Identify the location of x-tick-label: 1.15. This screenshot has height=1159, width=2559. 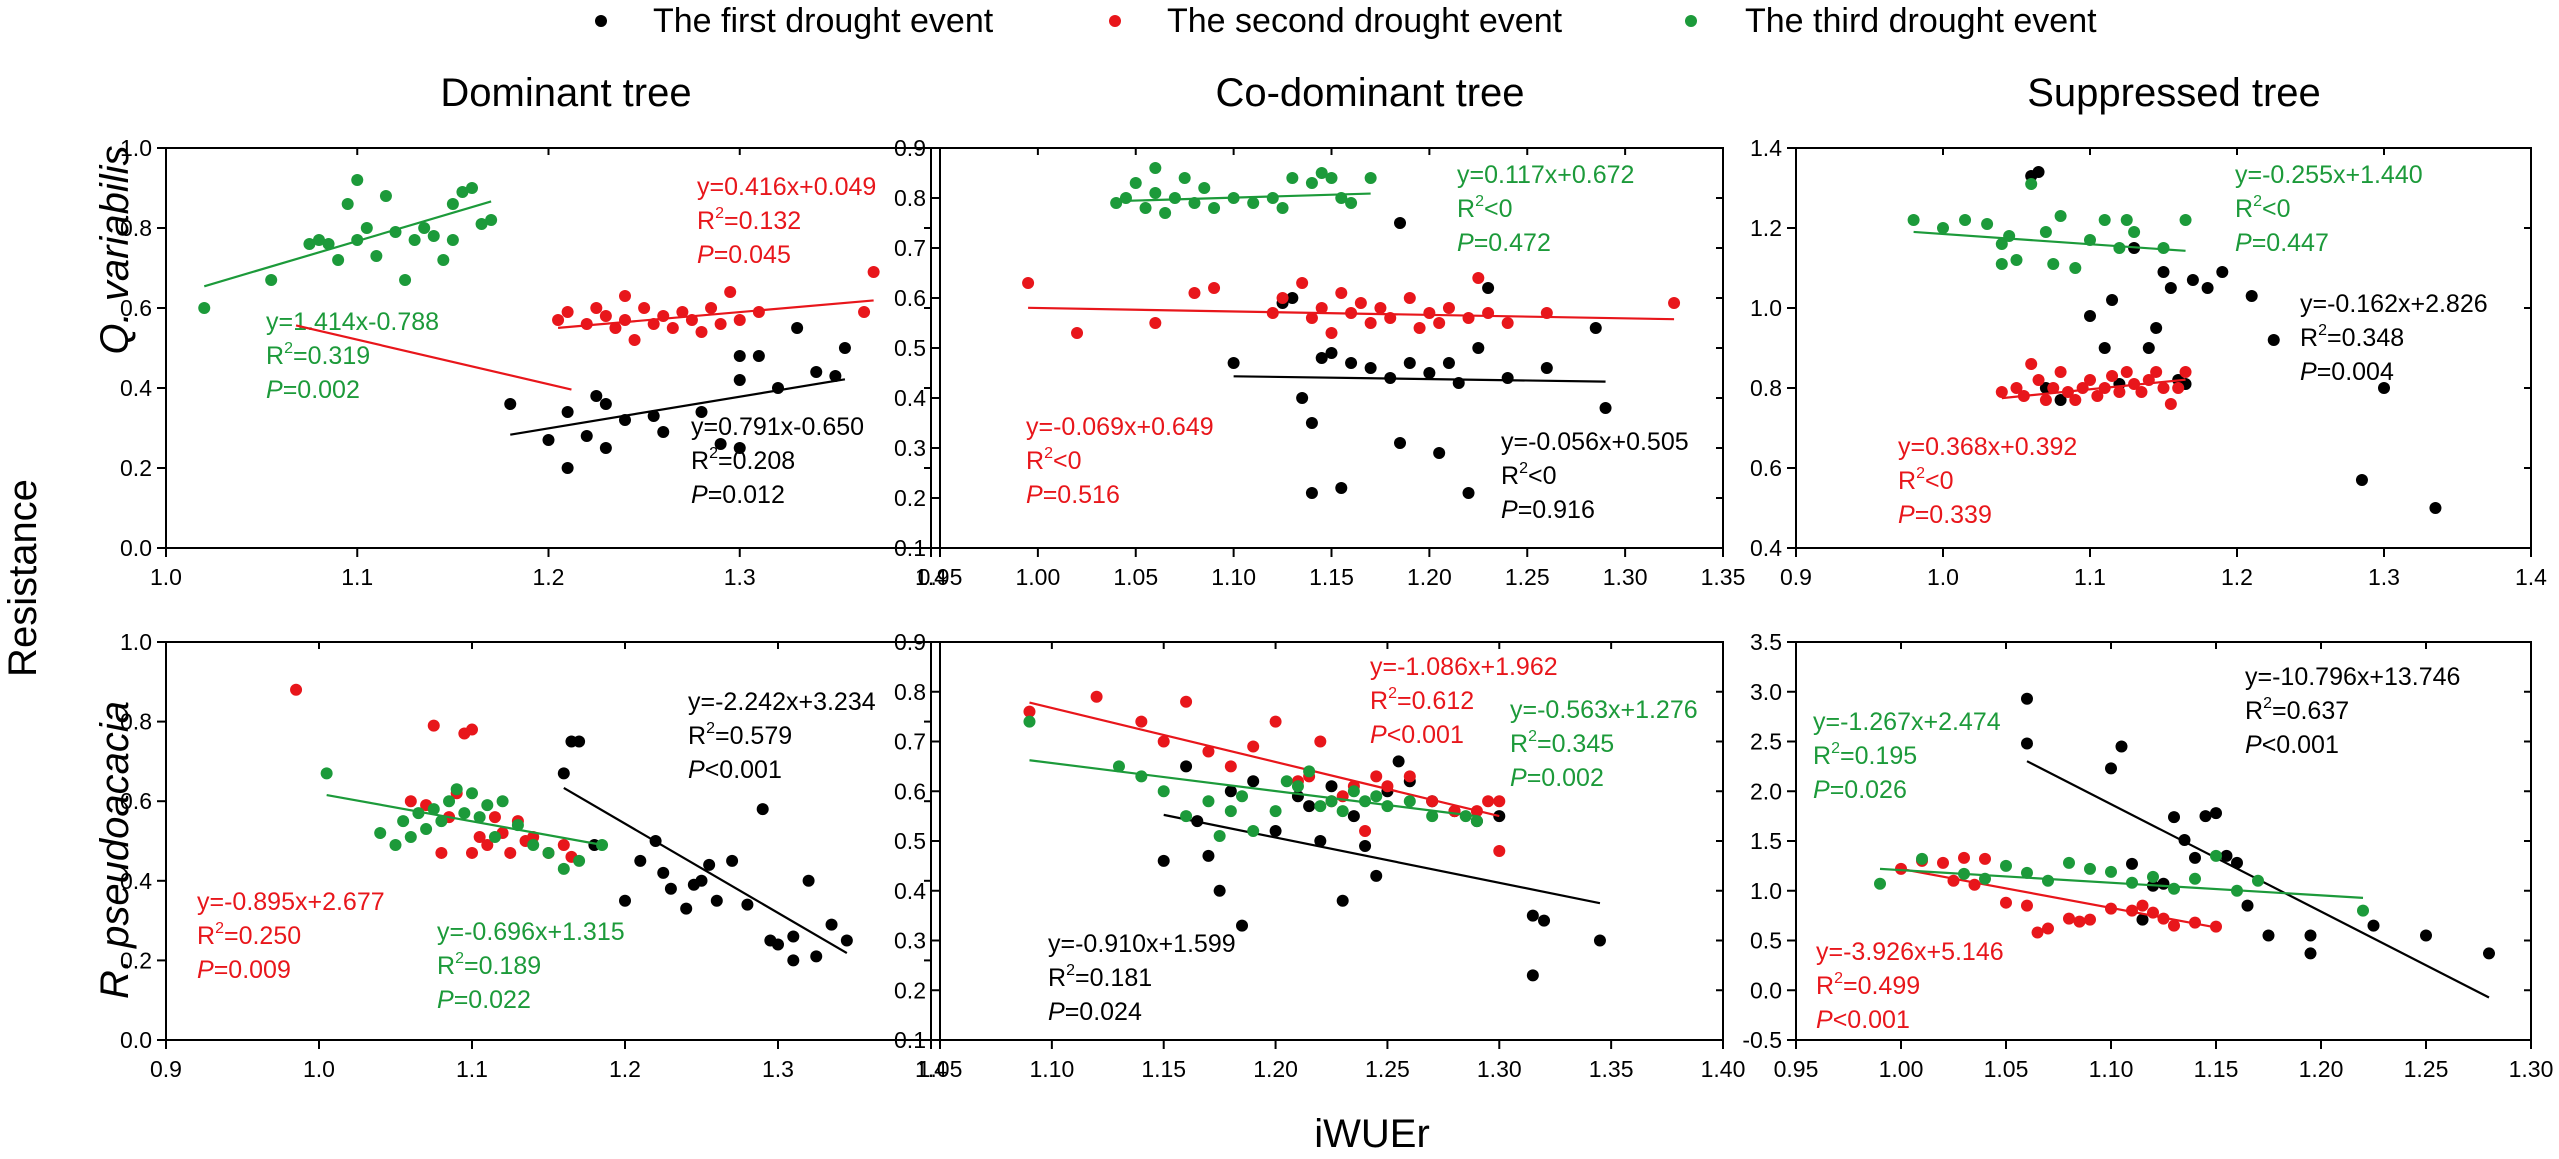
(1163, 1069).